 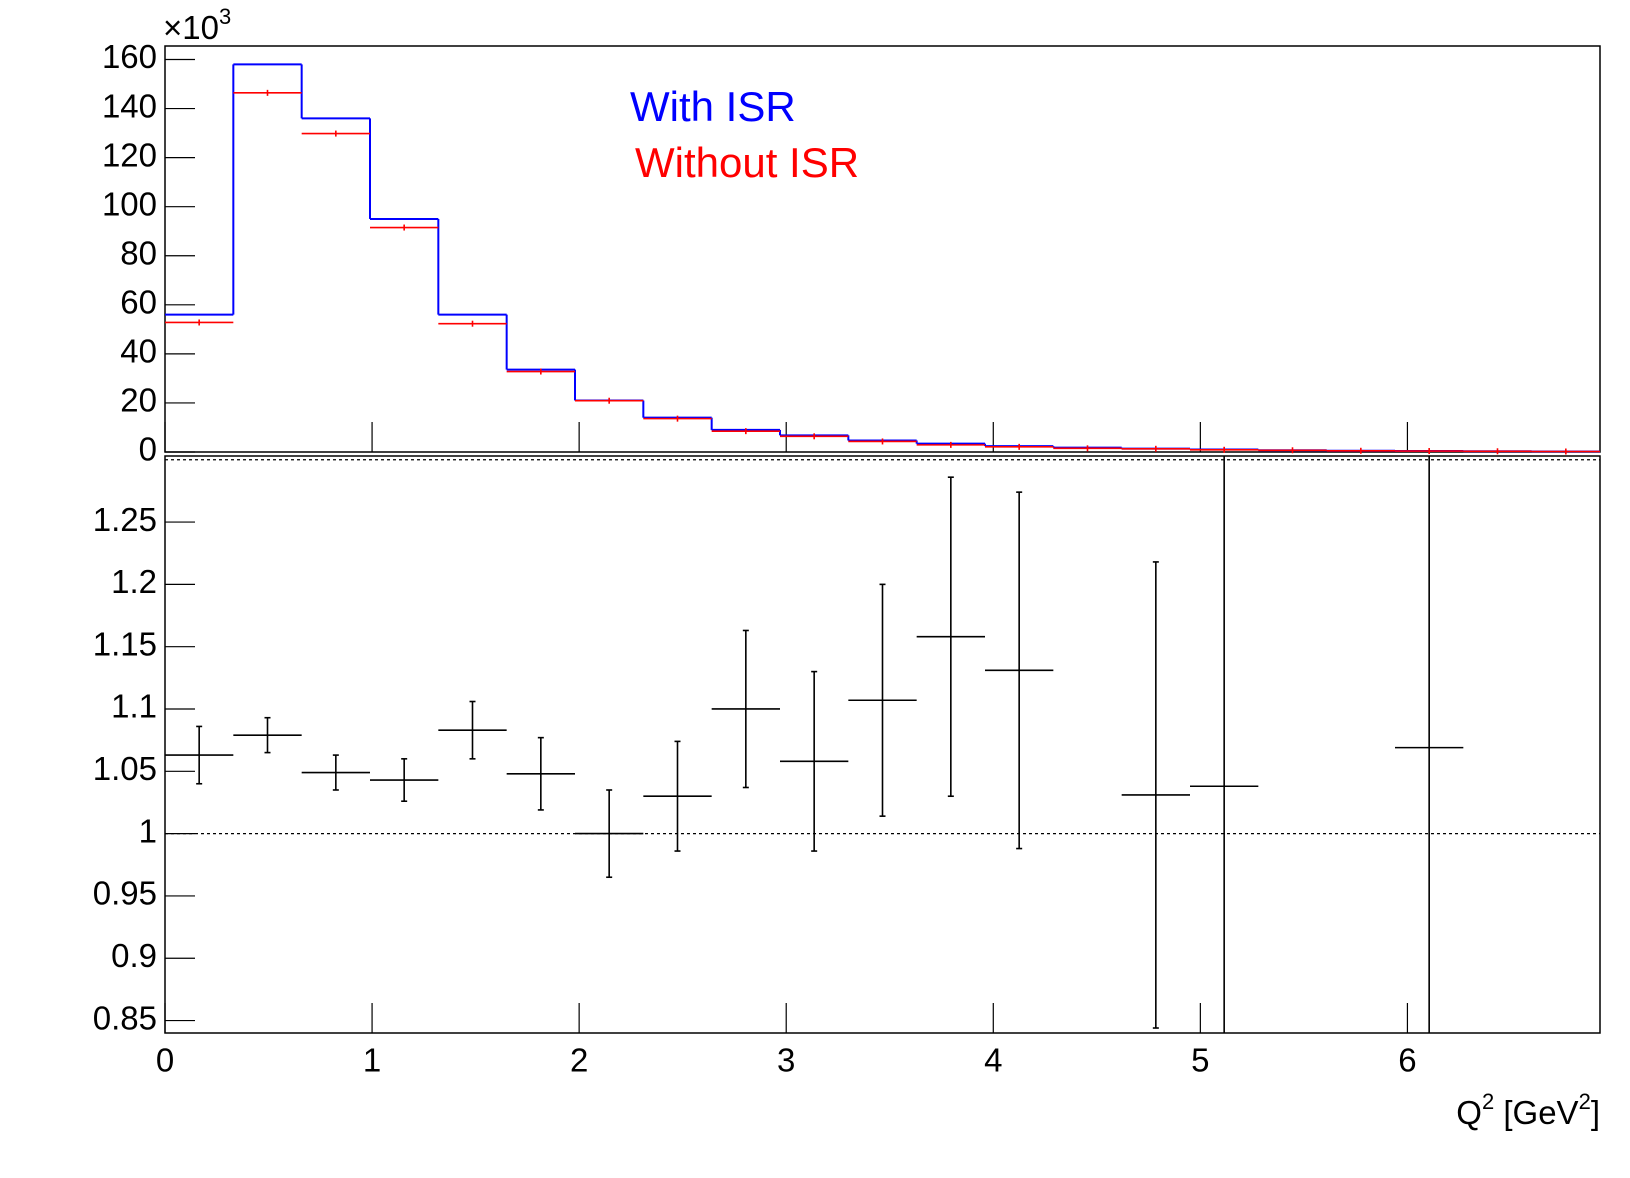 I want to click on x-tick-label: 3, so click(x=786, y=1060).